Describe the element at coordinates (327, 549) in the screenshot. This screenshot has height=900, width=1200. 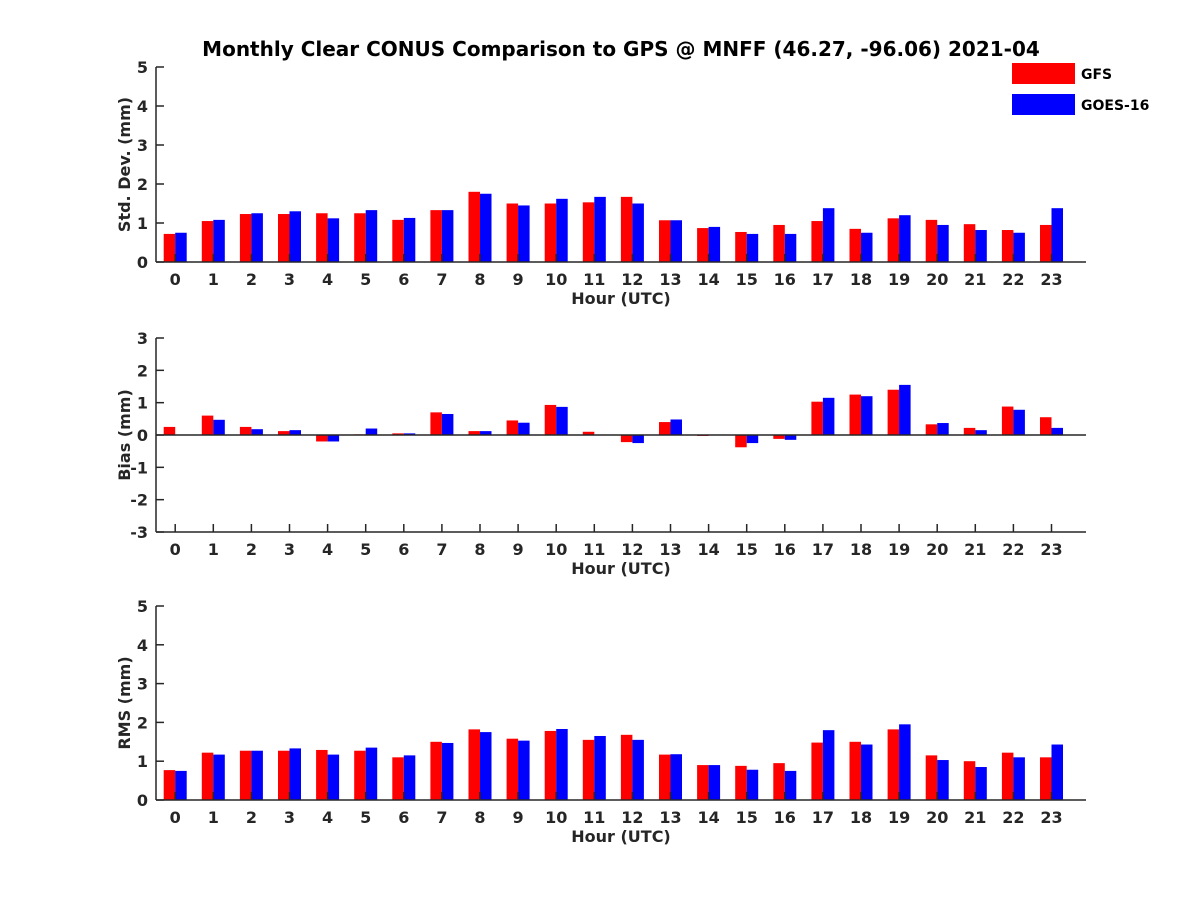
I see `x-tick-label: 4` at that location.